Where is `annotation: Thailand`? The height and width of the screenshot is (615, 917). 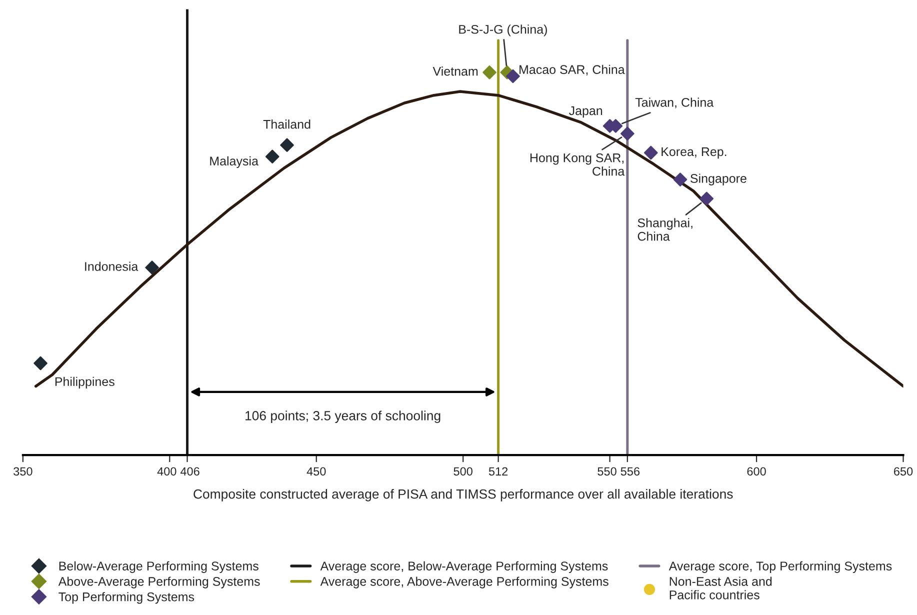 annotation: Thailand is located at coordinates (286, 124).